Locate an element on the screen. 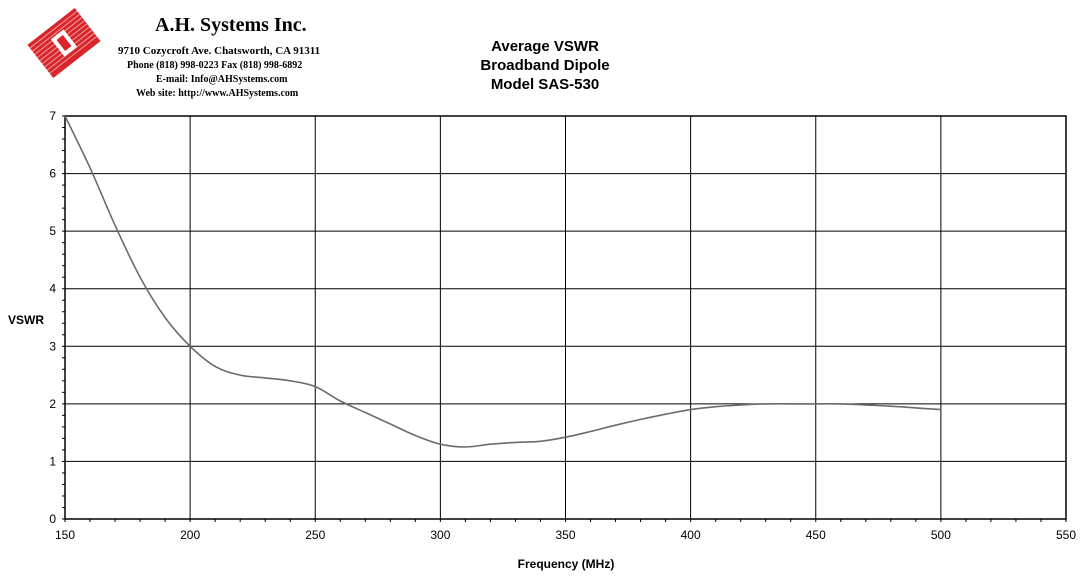 This screenshot has height=577, width=1084. x-tick-label: 200 is located at coordinates (190, 535).